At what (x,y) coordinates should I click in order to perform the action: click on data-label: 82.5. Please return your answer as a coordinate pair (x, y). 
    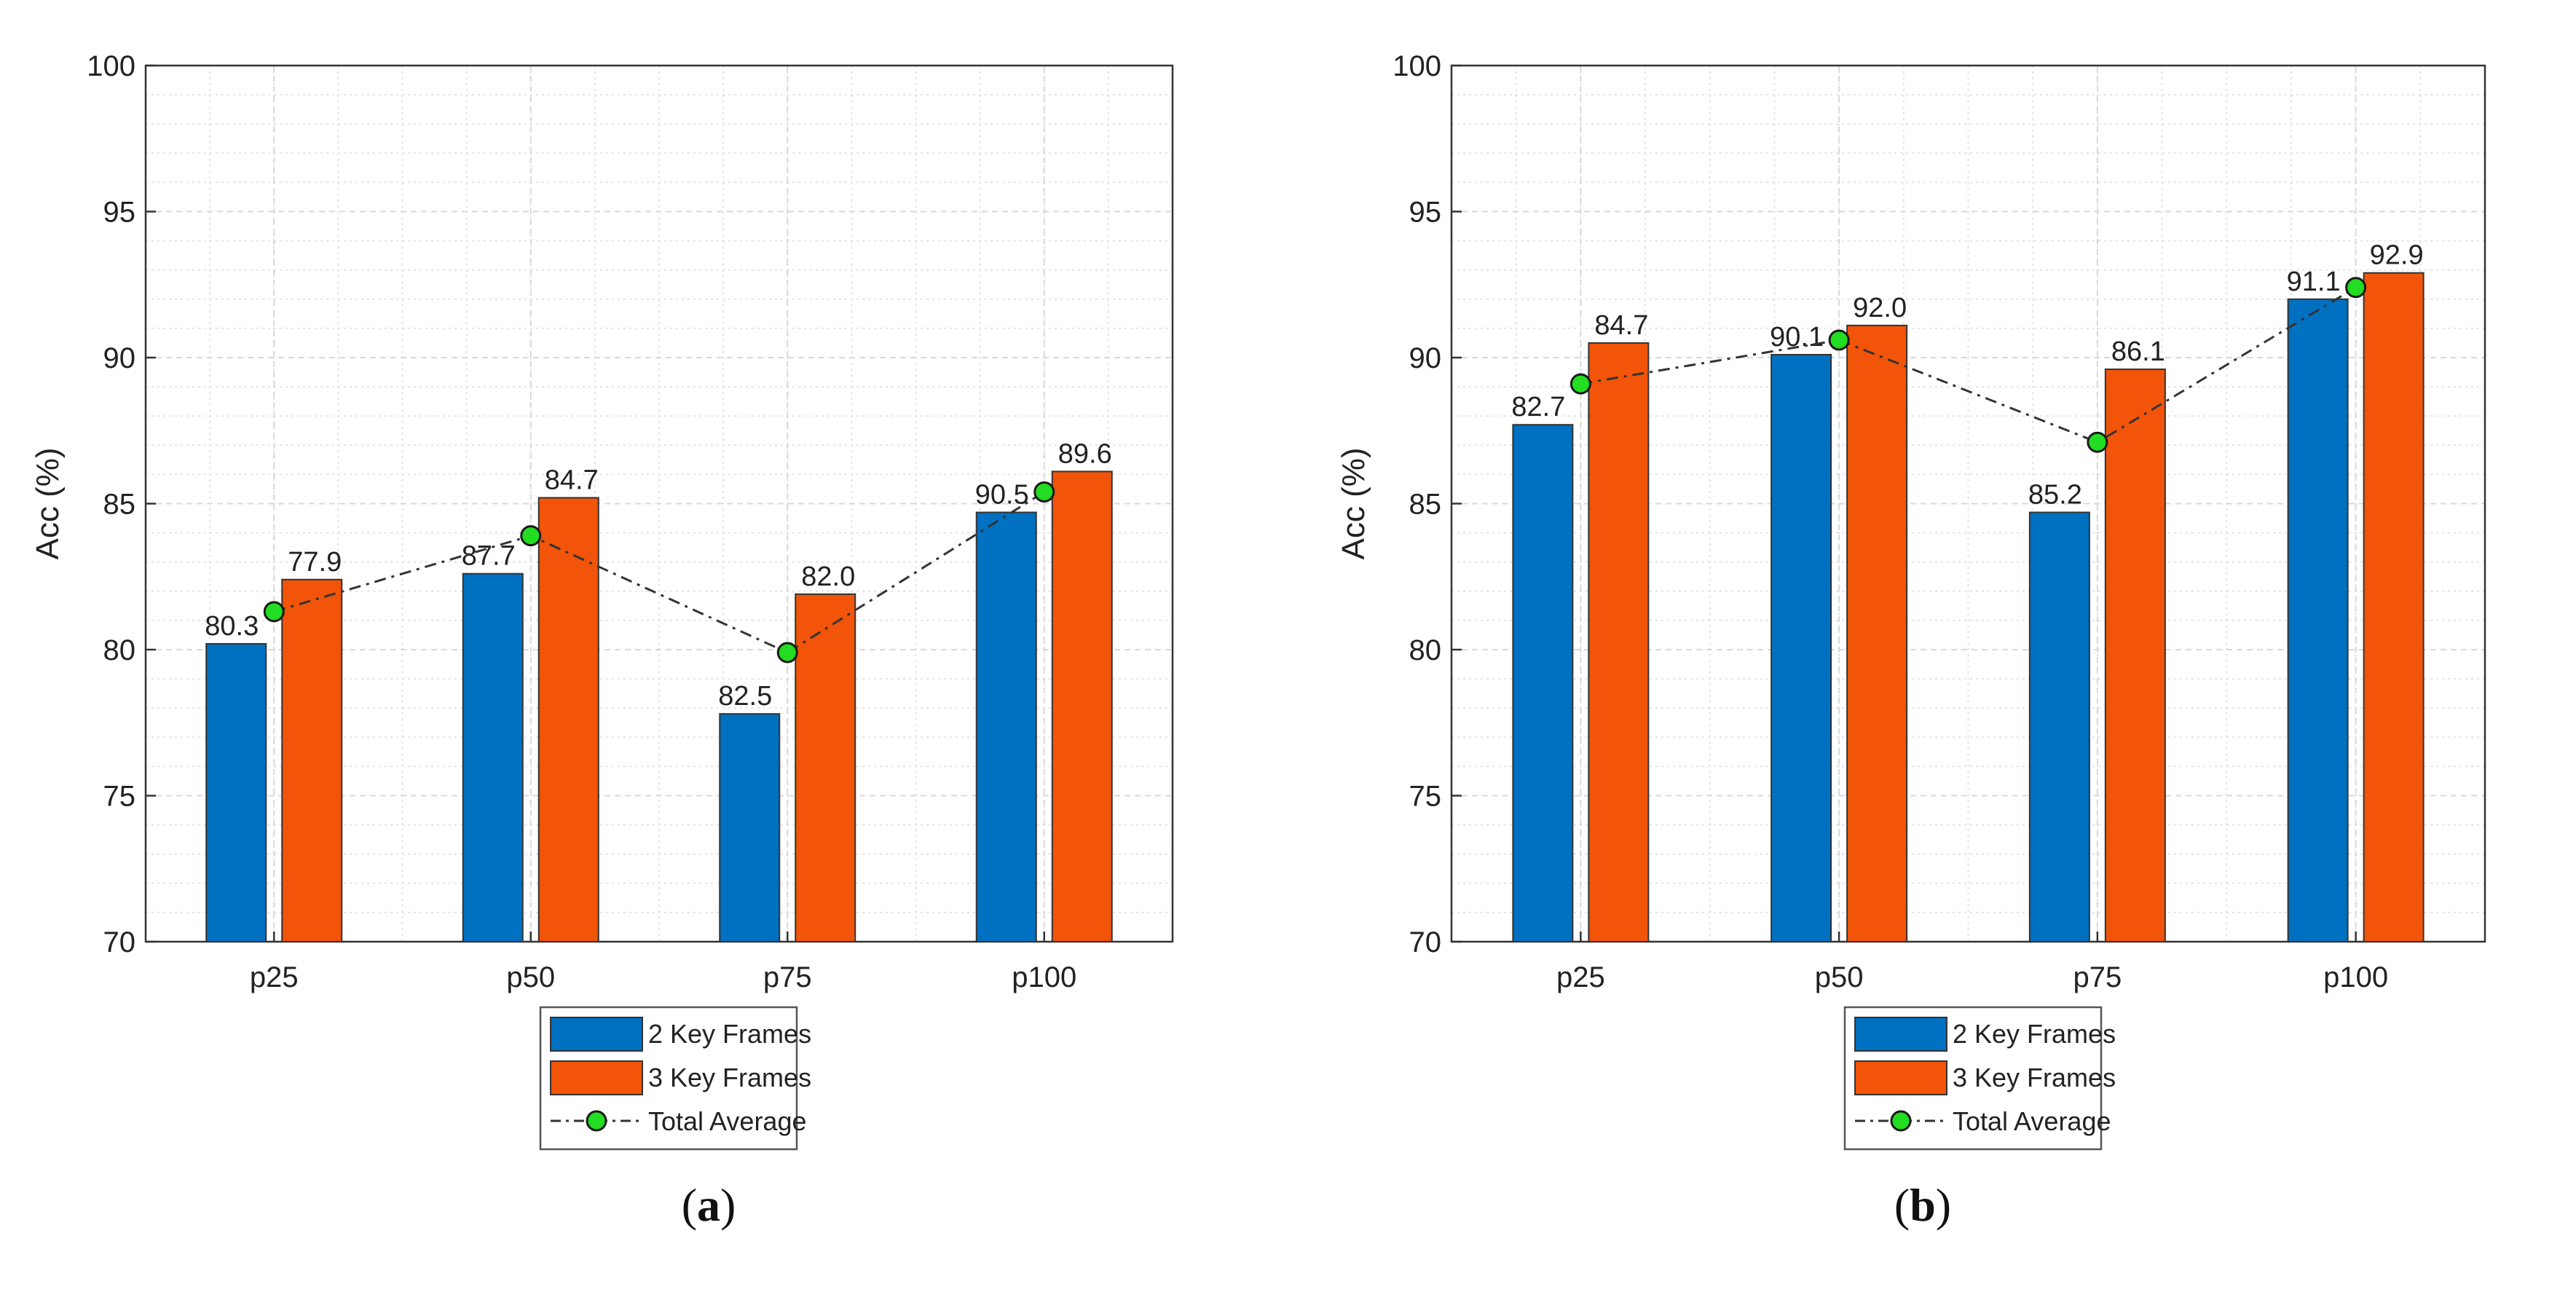
    Looking at the image, I should click on (745, 696).